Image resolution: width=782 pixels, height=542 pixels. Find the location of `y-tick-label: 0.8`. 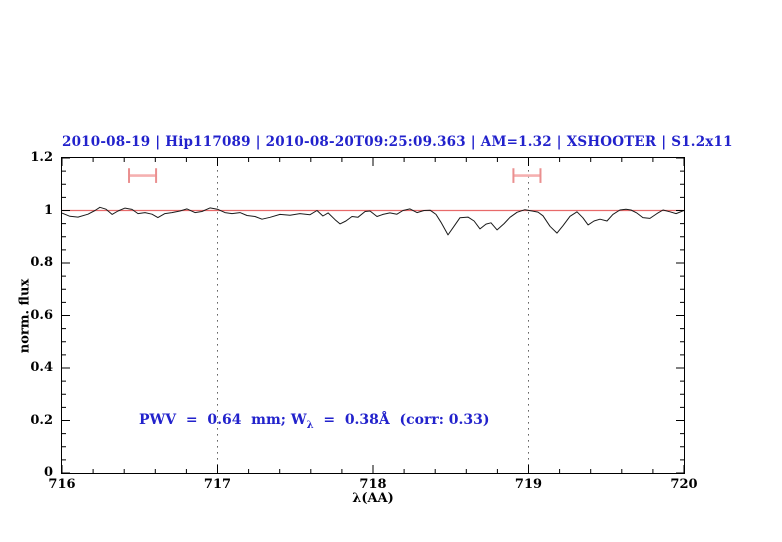

y-tick-label: 0.8 is located at coordinates (41, 262).